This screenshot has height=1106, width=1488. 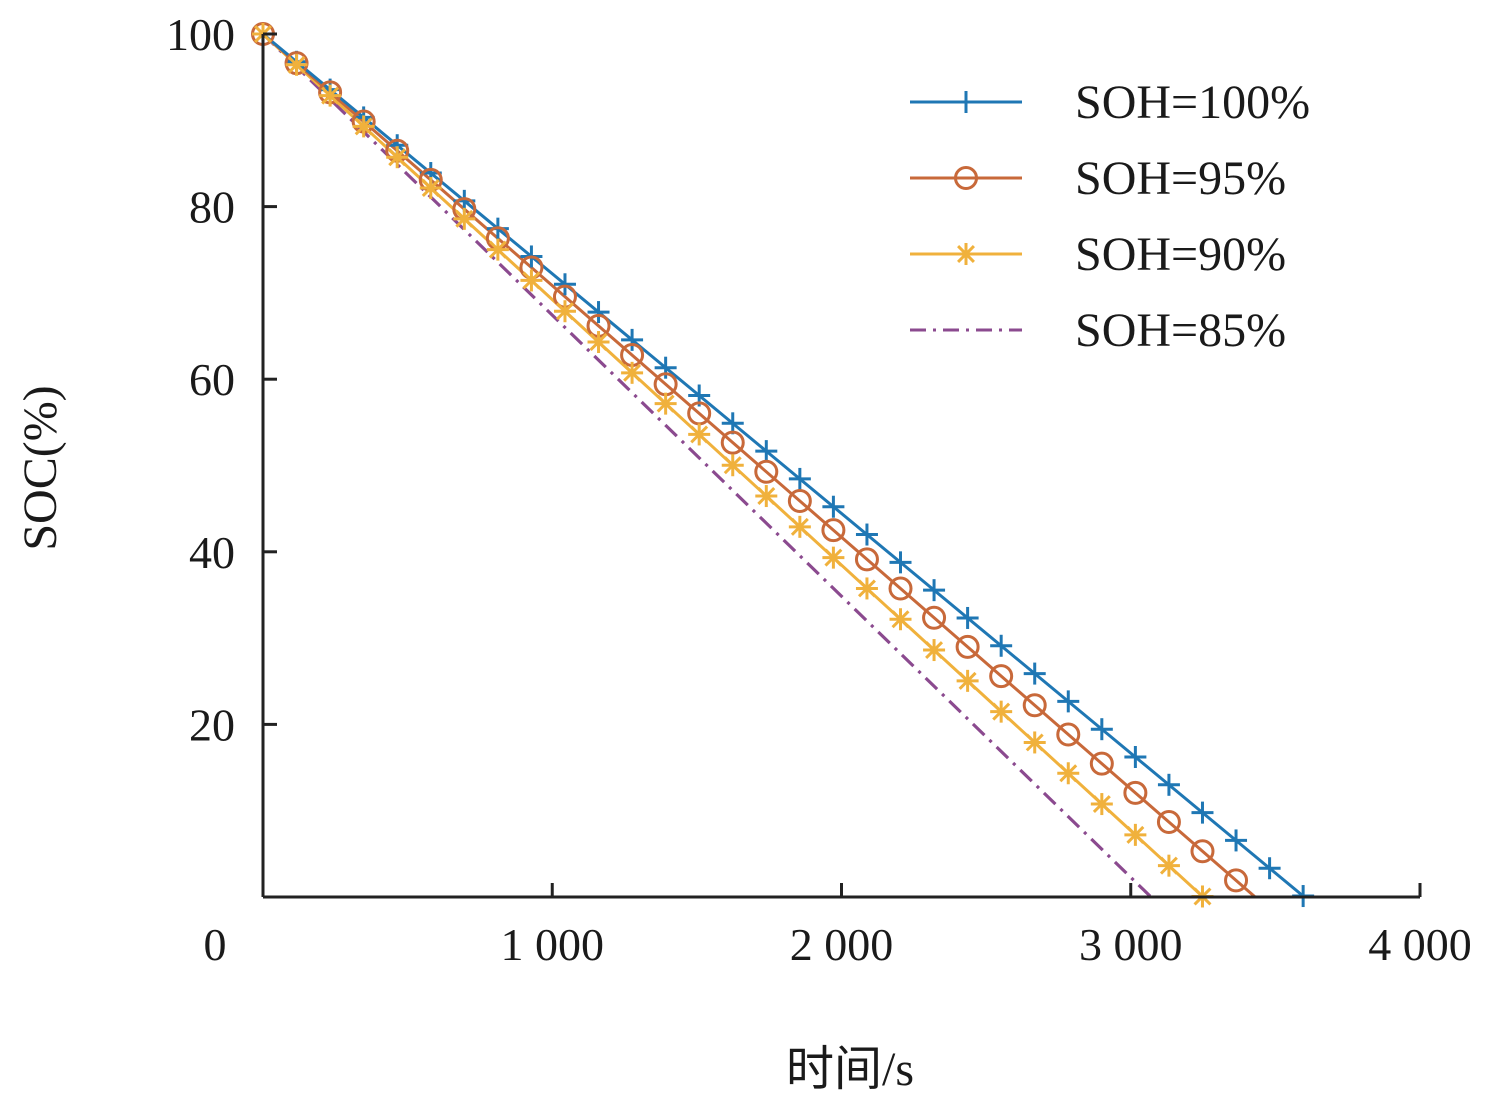 What do you see at coordinates (850, 1069) in the screenshot?
I see `x-axis-title: 时间/s` at bounding box center [850, 1069].